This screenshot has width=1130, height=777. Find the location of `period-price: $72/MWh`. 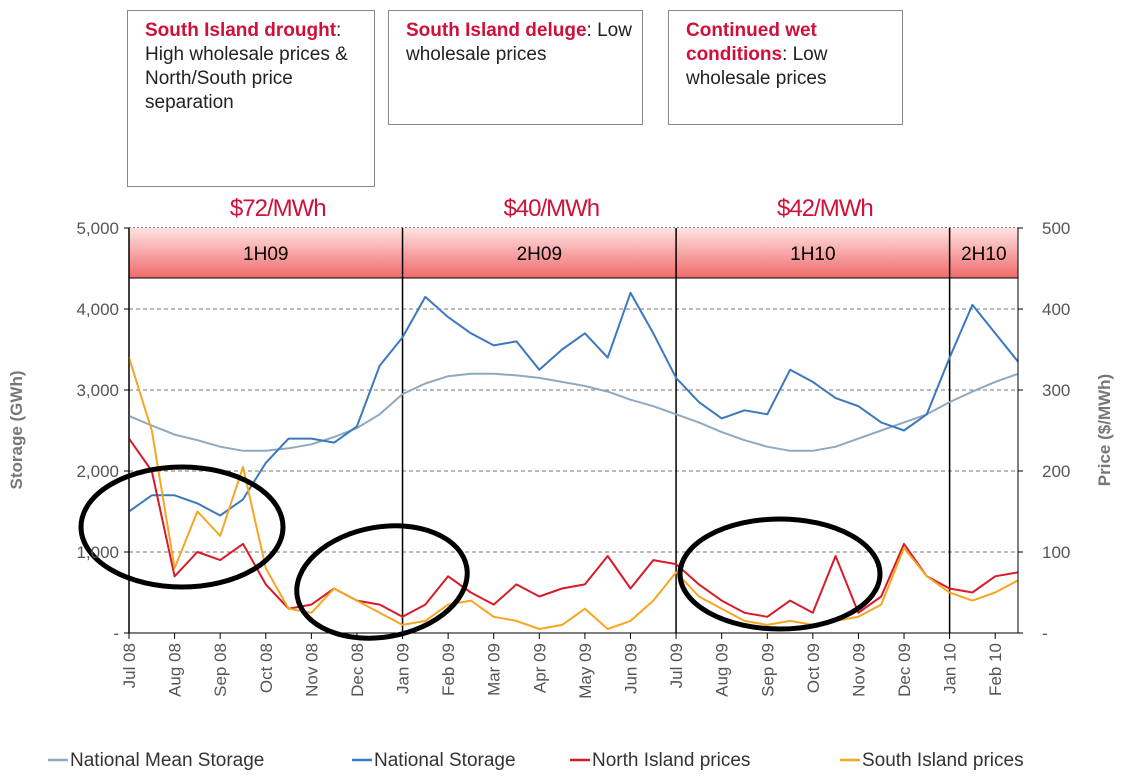

period-price: $72/MWh is located at coordinates (278, 208).